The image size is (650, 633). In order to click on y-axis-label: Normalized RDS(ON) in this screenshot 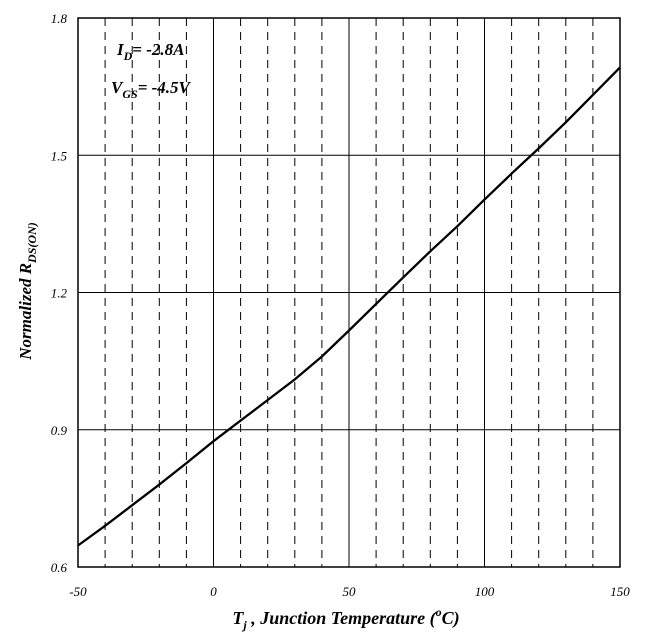, I will do `click(27, 291)`.